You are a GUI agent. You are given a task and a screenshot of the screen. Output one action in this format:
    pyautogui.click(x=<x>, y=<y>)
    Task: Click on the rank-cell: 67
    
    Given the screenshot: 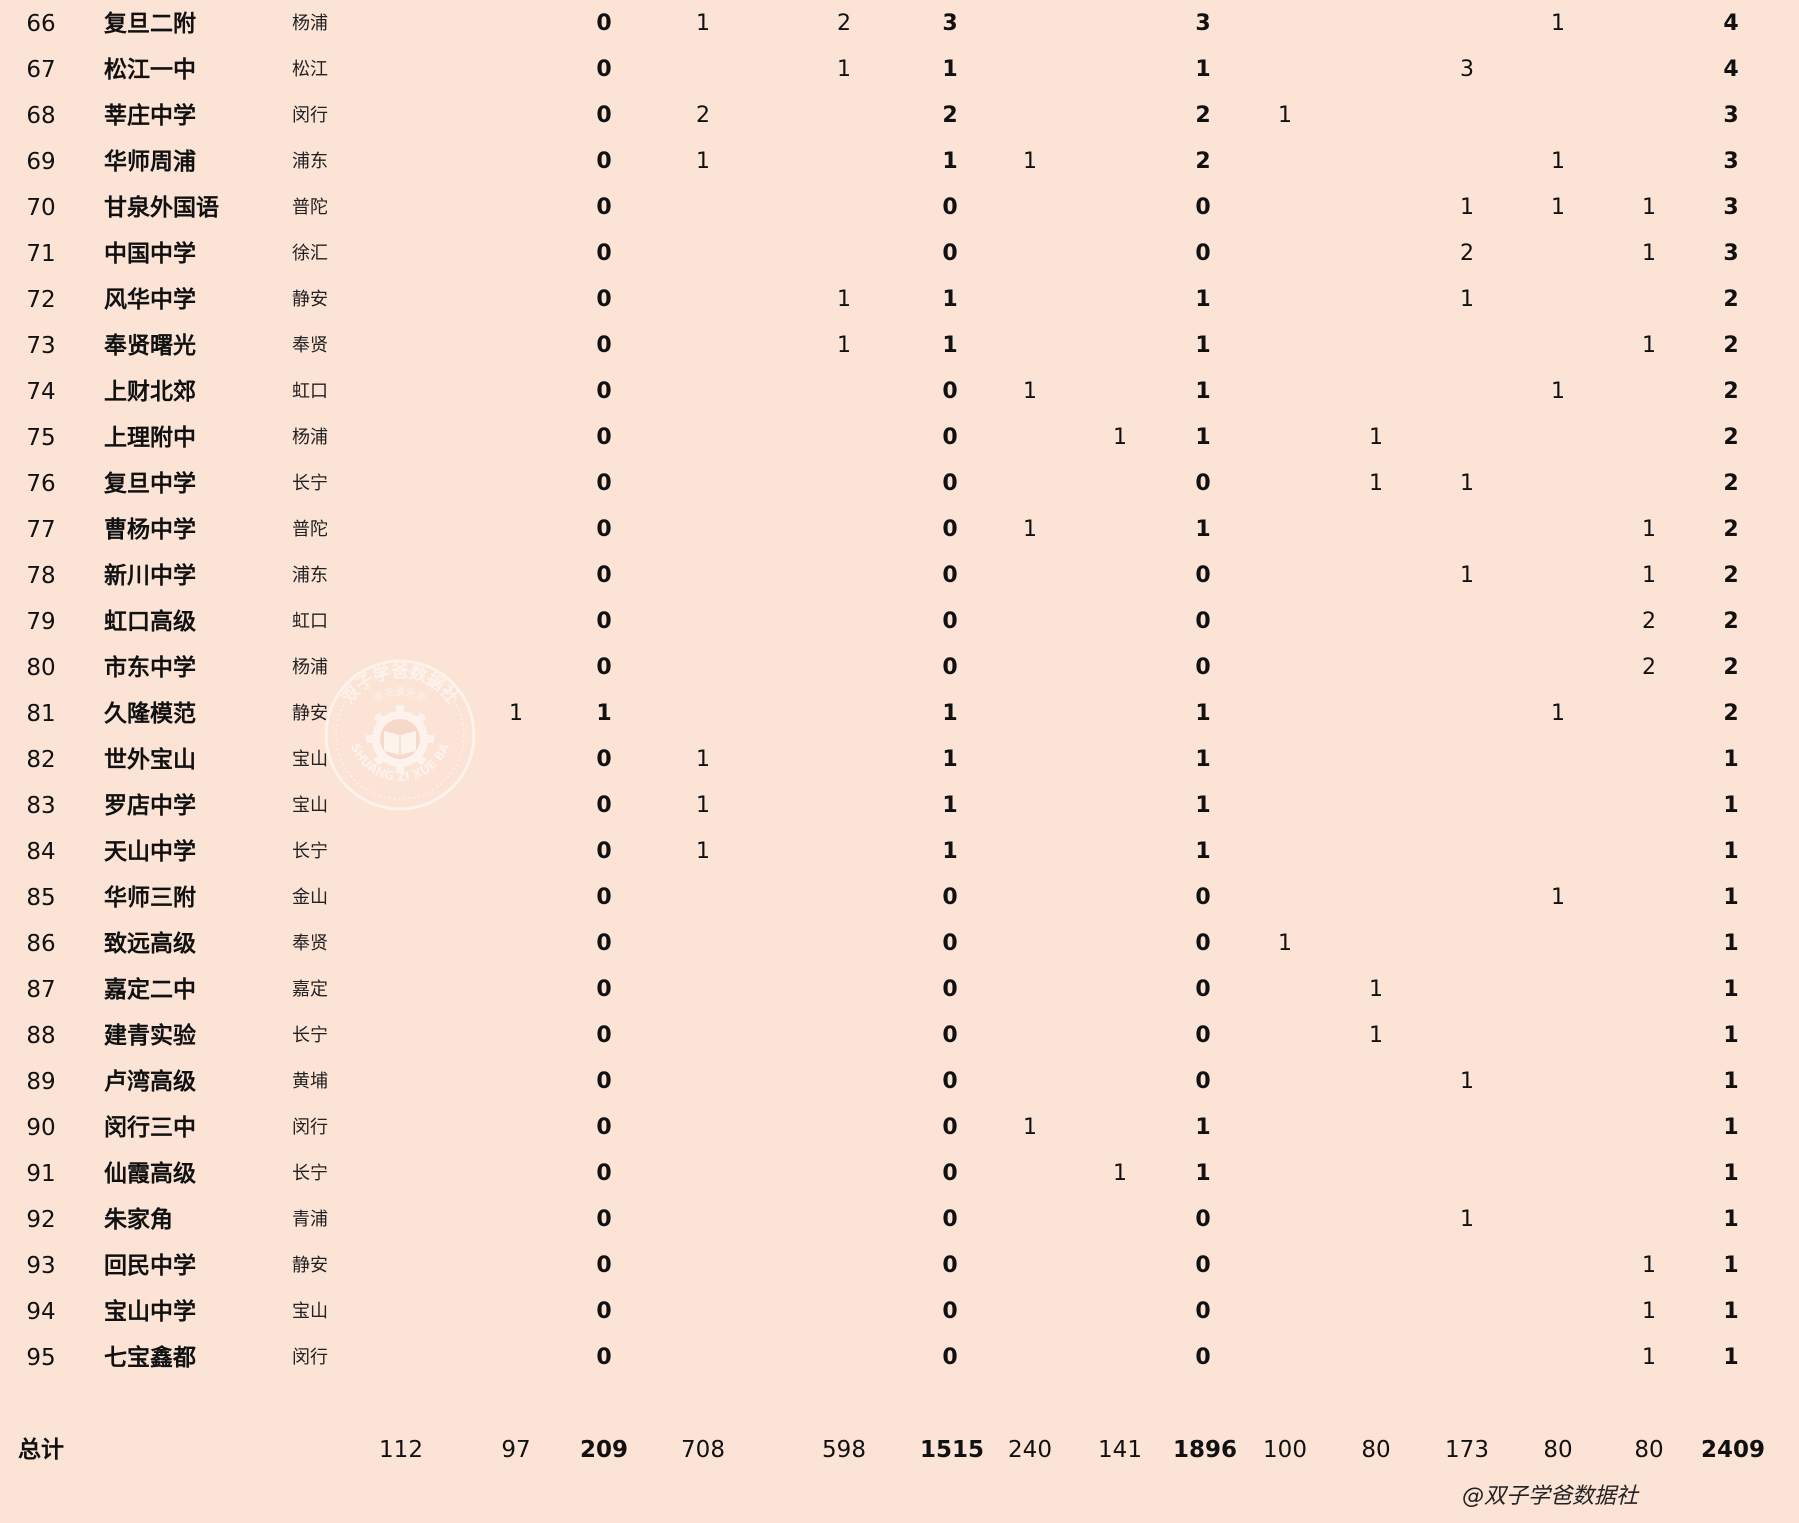 What is the action you would take?
    pyautogui.click(x=41, y=70)
    